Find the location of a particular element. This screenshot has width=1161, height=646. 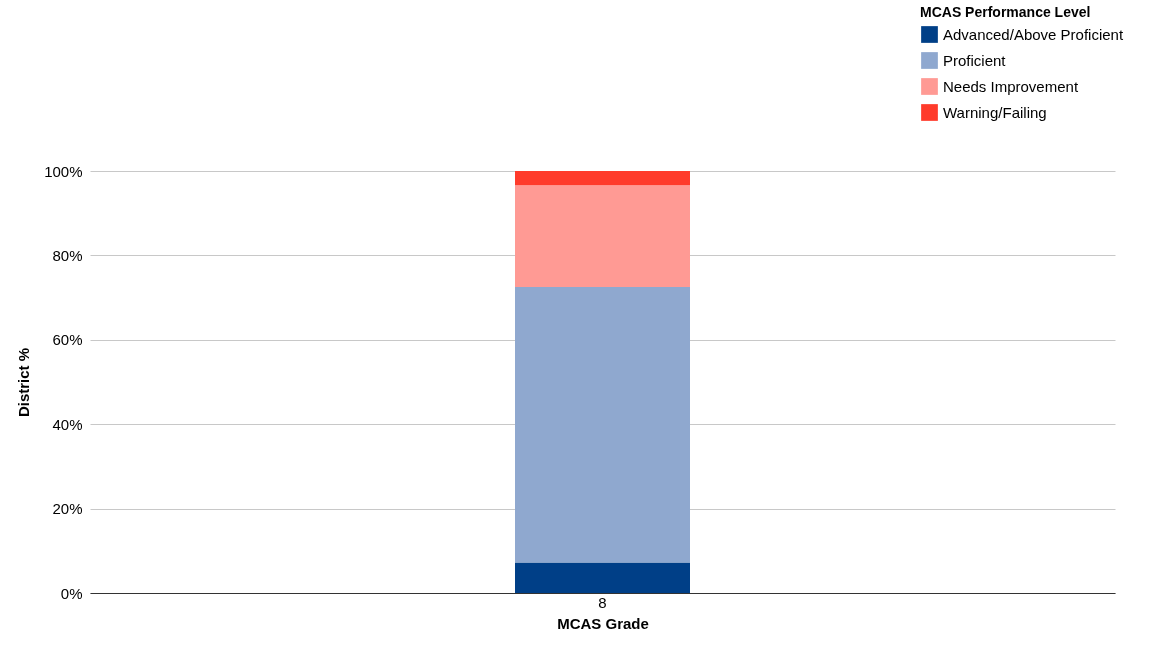

y-tick-label: 20% is located at coordinates (67, 509).